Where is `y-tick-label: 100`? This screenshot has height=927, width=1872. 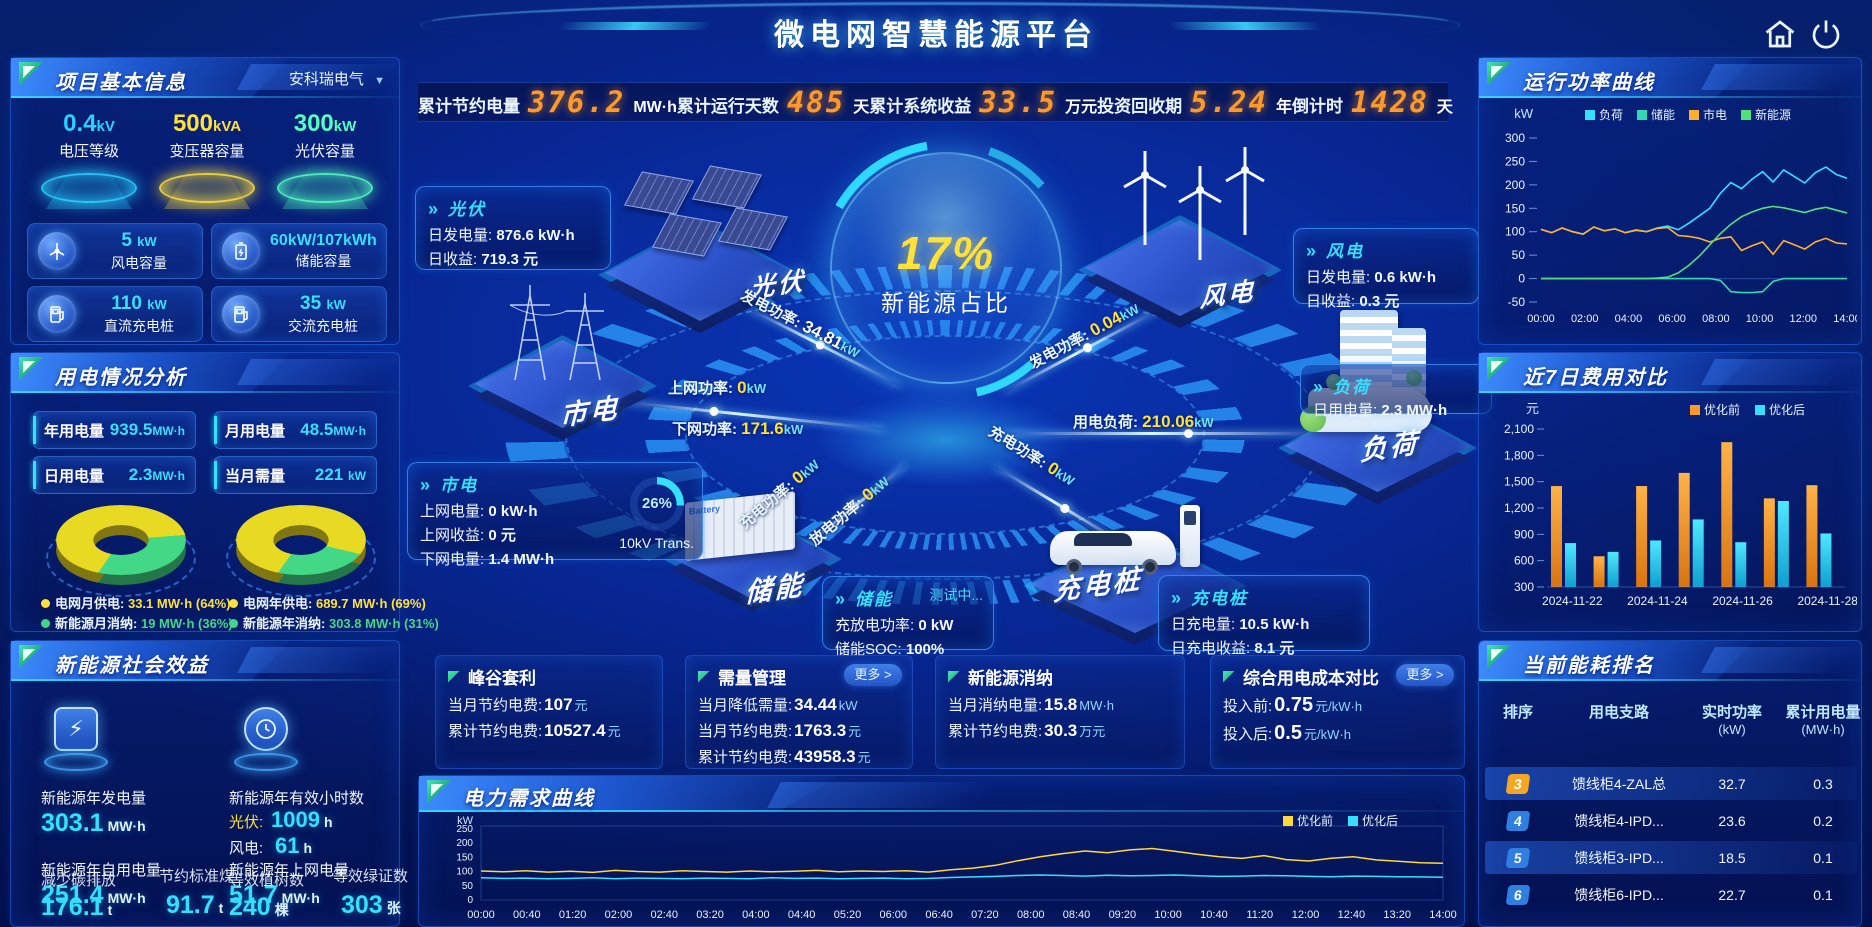 y-tick-label: 100 is located at coordinates (464, 872).